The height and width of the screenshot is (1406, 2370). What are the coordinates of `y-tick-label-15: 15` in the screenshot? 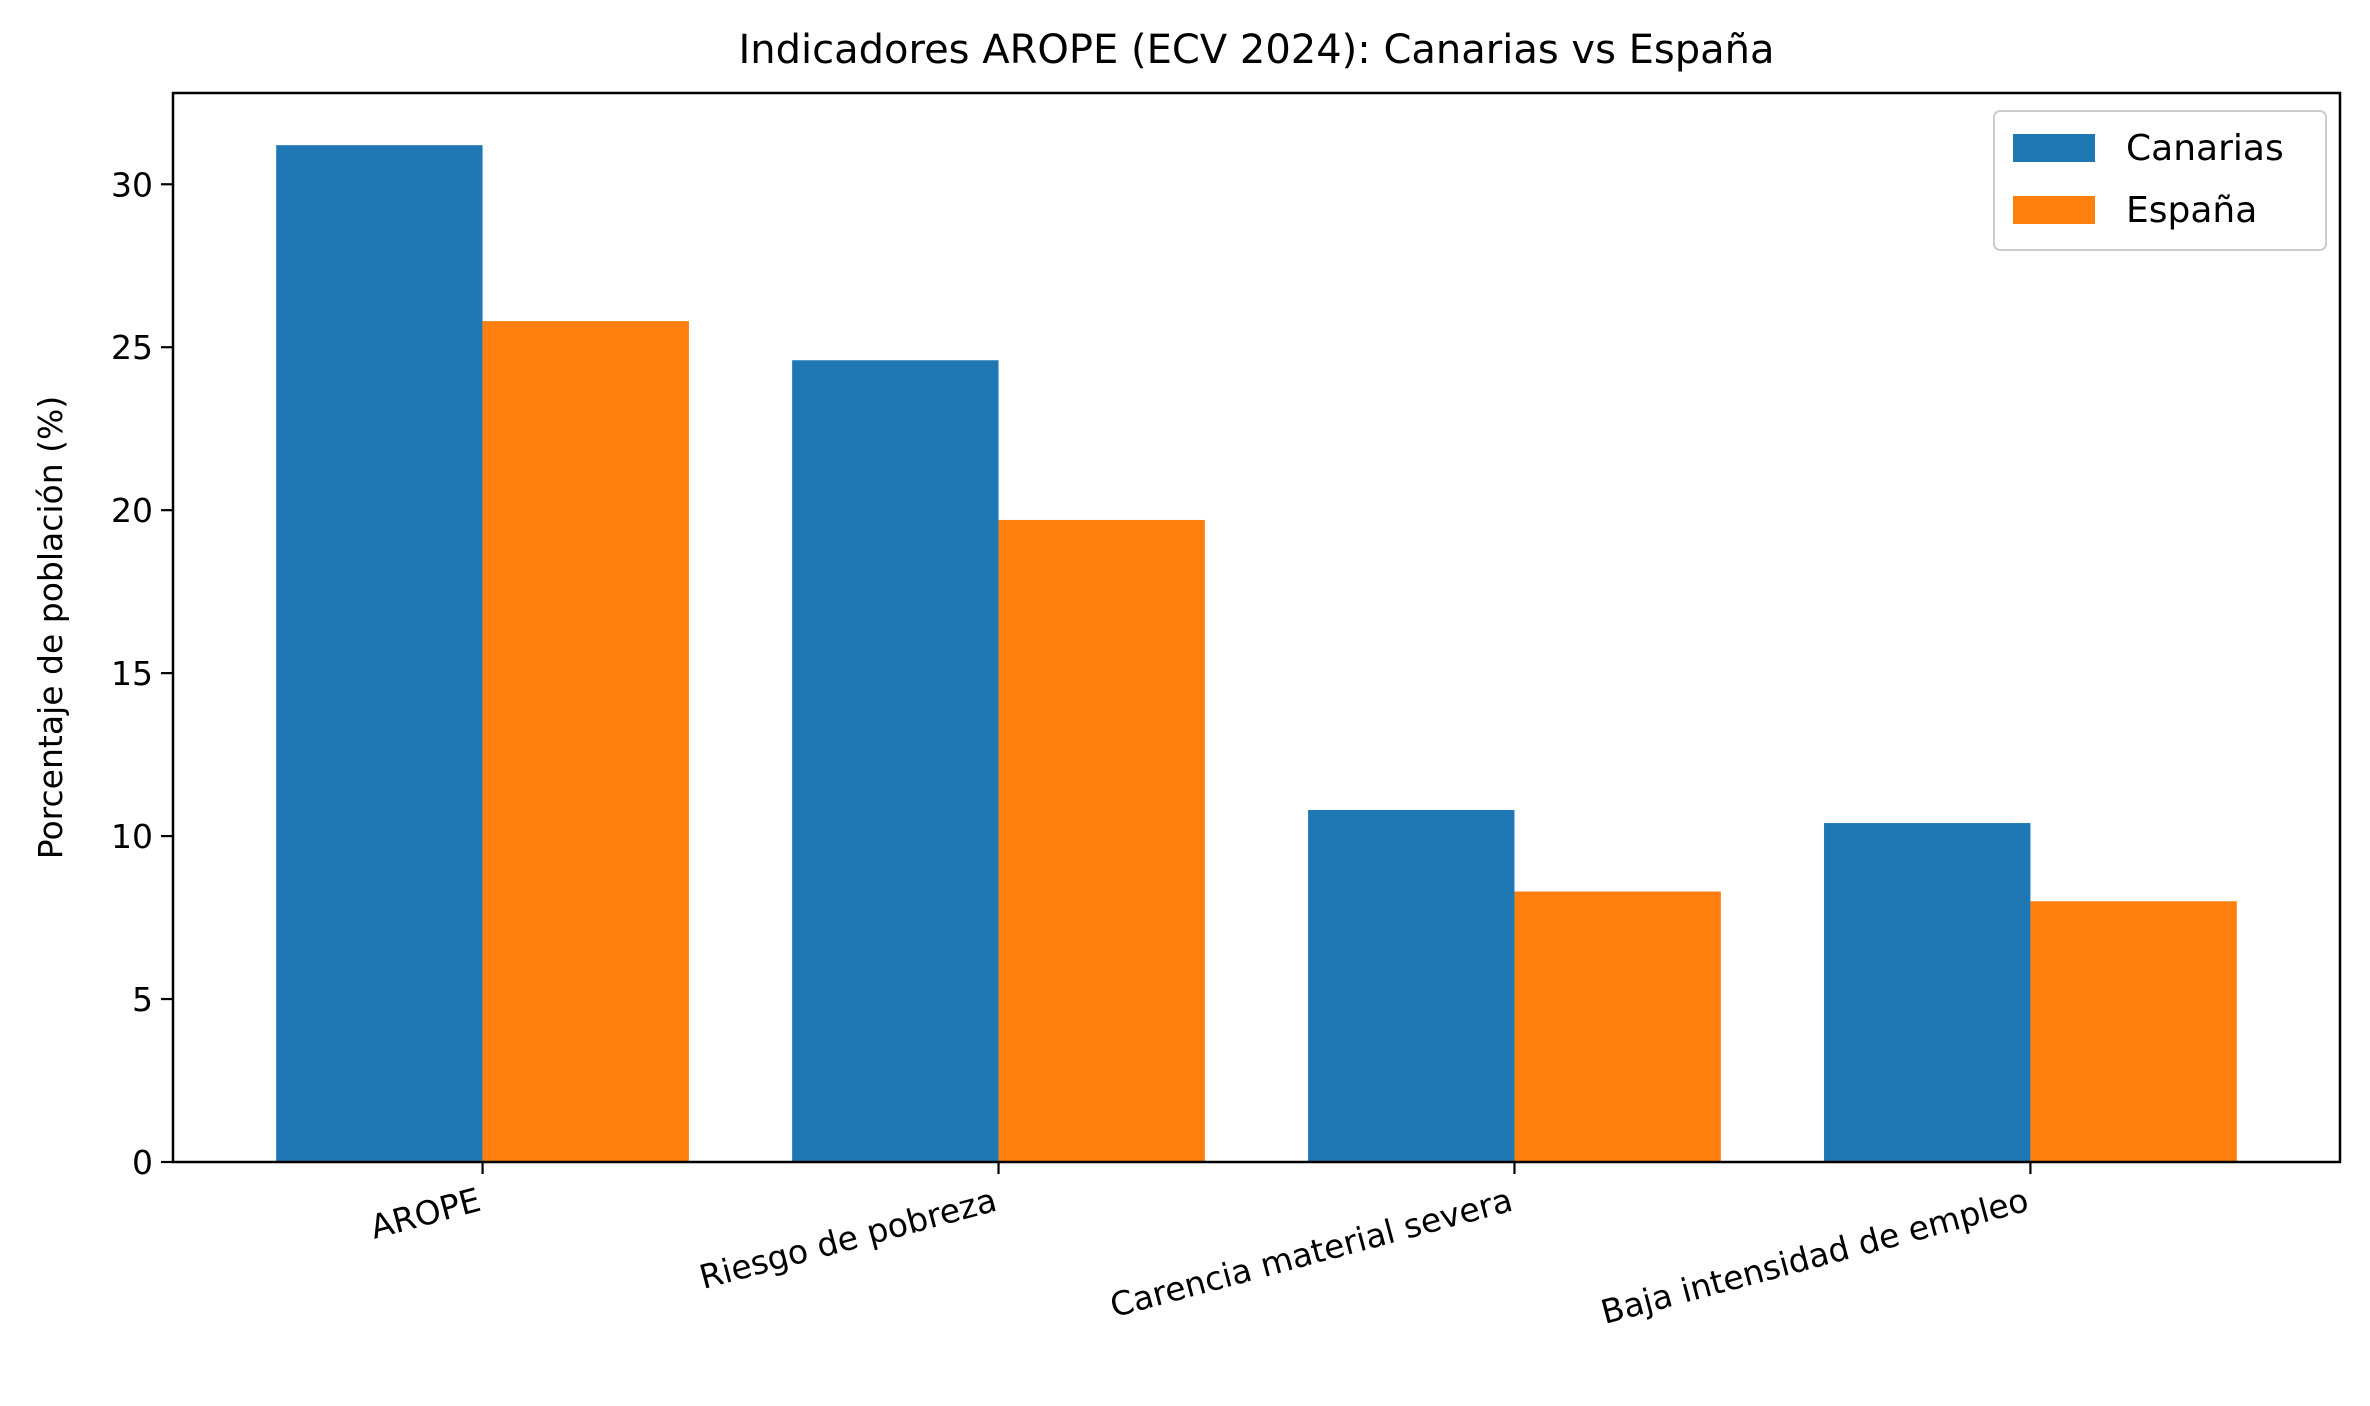 It's located at (132, 673).